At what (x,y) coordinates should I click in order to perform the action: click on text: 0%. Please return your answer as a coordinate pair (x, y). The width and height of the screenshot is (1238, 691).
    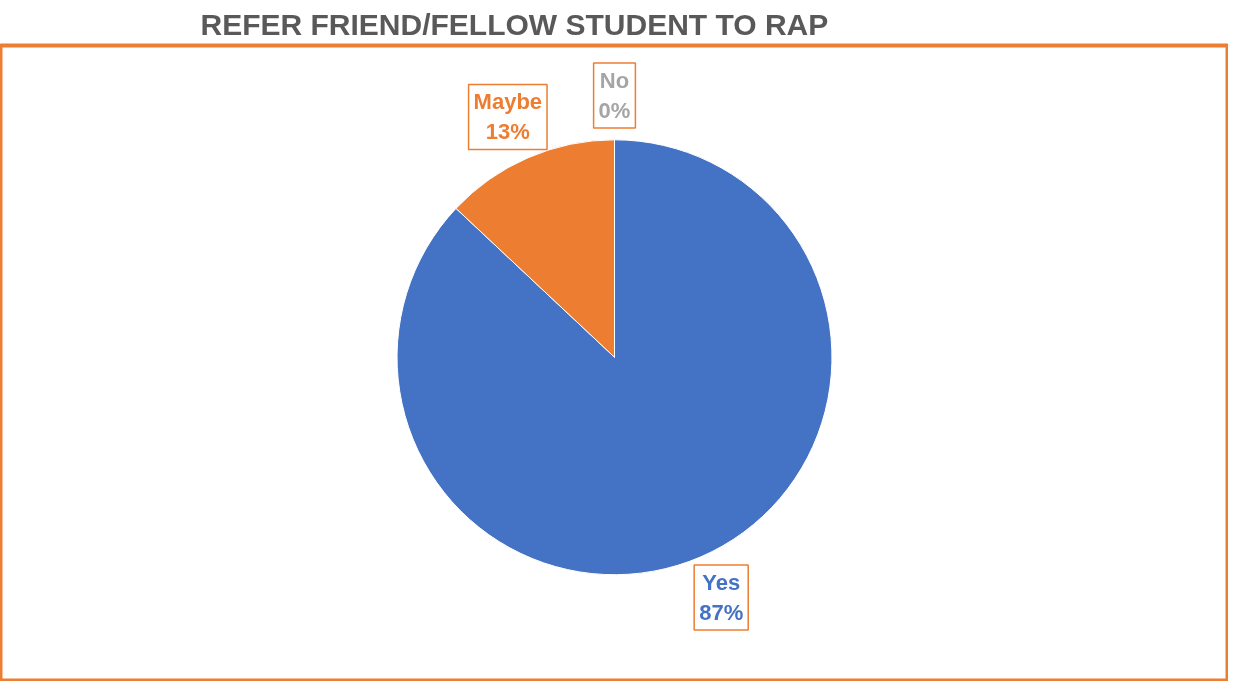
    Looking at the image, I should click on (614, 110).